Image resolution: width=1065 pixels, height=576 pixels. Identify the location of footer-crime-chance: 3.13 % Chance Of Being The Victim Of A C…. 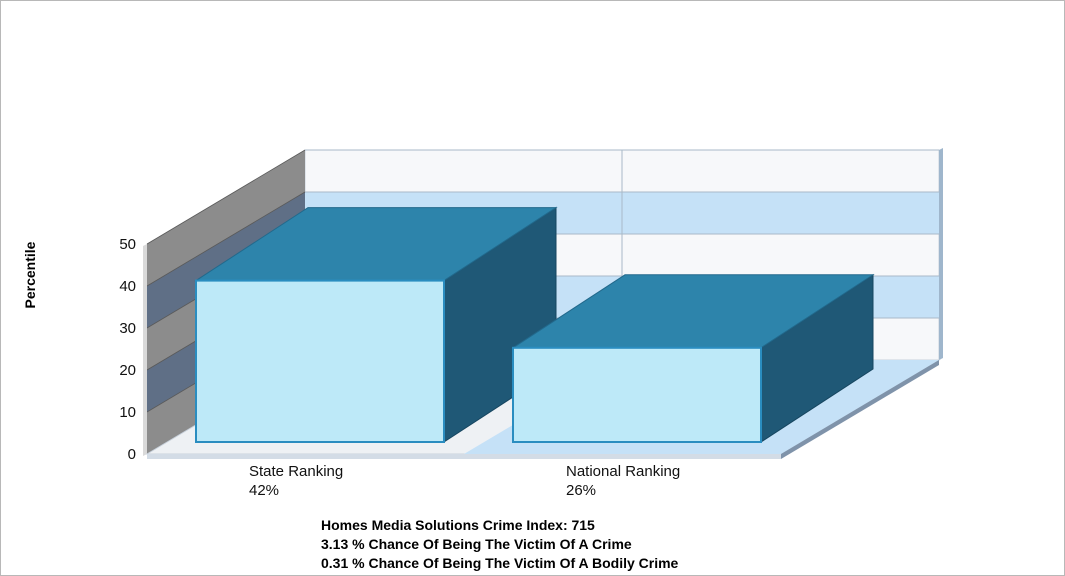
(476, 544).